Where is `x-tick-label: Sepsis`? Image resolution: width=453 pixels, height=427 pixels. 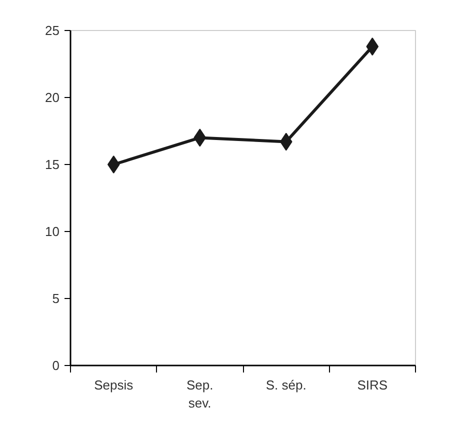 x-tick-label: Sepsis is located at coordinates (114, 385).